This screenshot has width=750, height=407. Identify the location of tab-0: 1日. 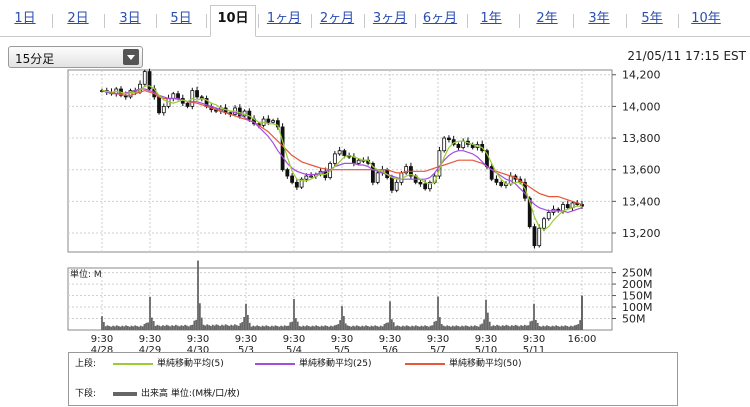
(25, 18).